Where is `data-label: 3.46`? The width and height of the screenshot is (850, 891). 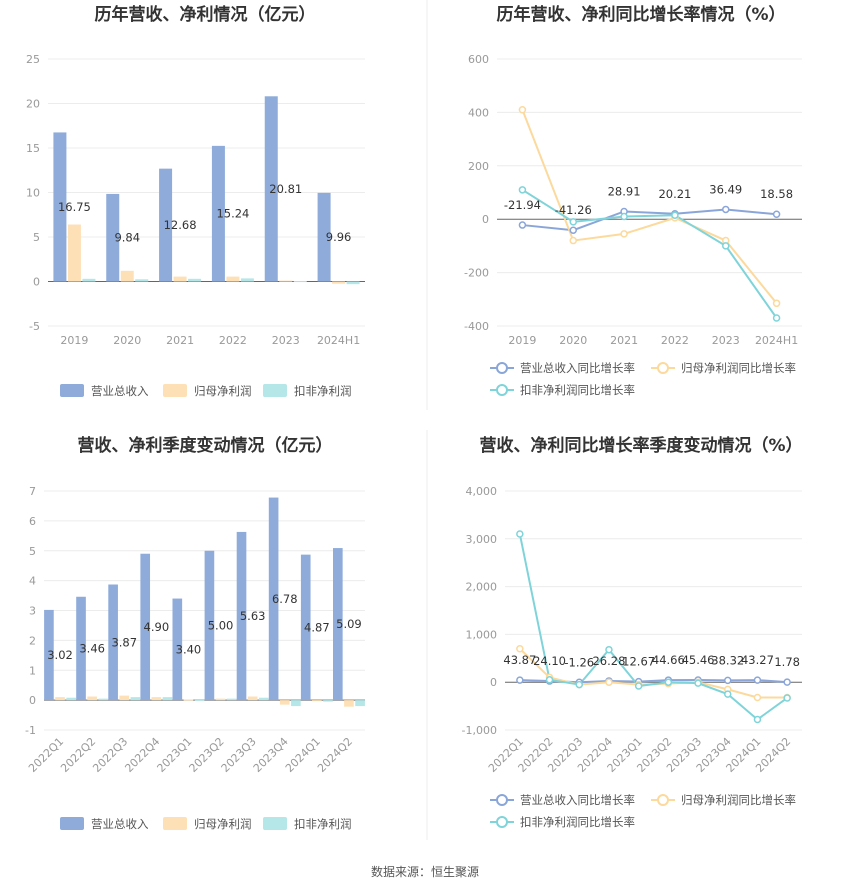 data-label: 3.46 is located at coordinates (92, 648).